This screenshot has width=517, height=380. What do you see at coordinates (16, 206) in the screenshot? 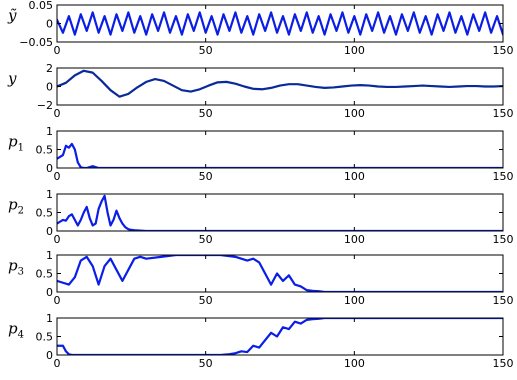
I see `y-axis-label: p2` at bounding box center [16, 206].